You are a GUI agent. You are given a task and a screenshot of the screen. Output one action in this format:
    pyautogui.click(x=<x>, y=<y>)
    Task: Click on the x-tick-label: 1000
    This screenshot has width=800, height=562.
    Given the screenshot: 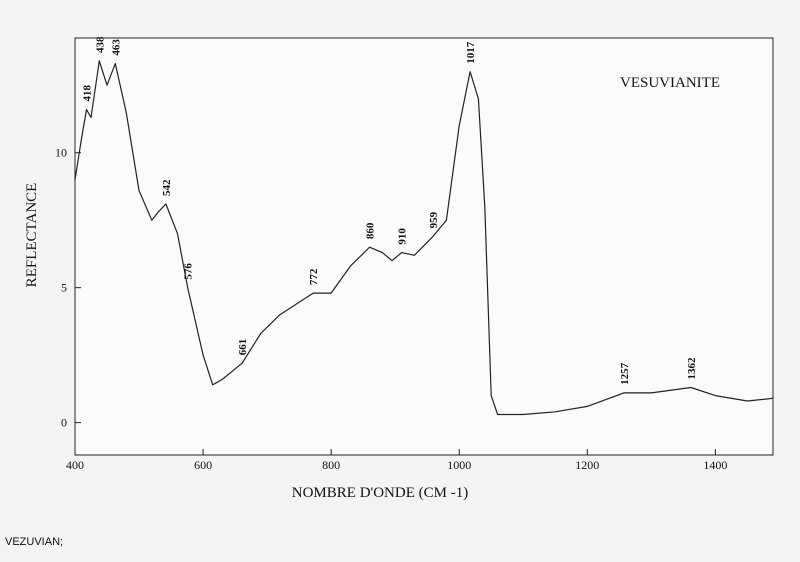 What is the action you would take?
    pyautogui.click(x=459, y=465)
    